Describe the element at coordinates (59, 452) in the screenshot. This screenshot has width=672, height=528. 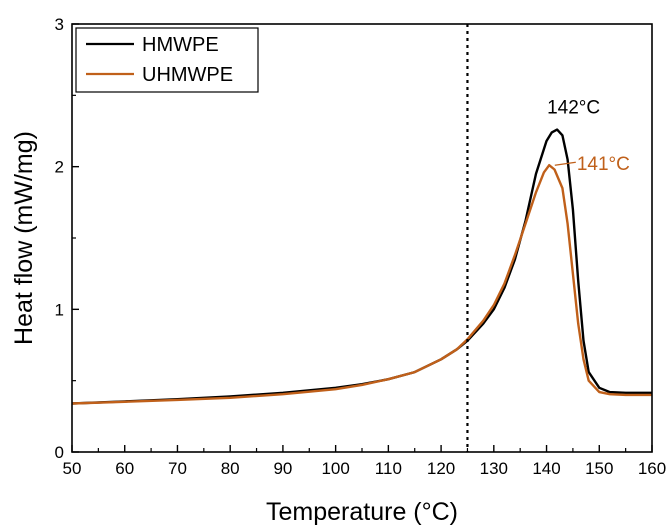
I see `y-tick-label: 0` at that location.